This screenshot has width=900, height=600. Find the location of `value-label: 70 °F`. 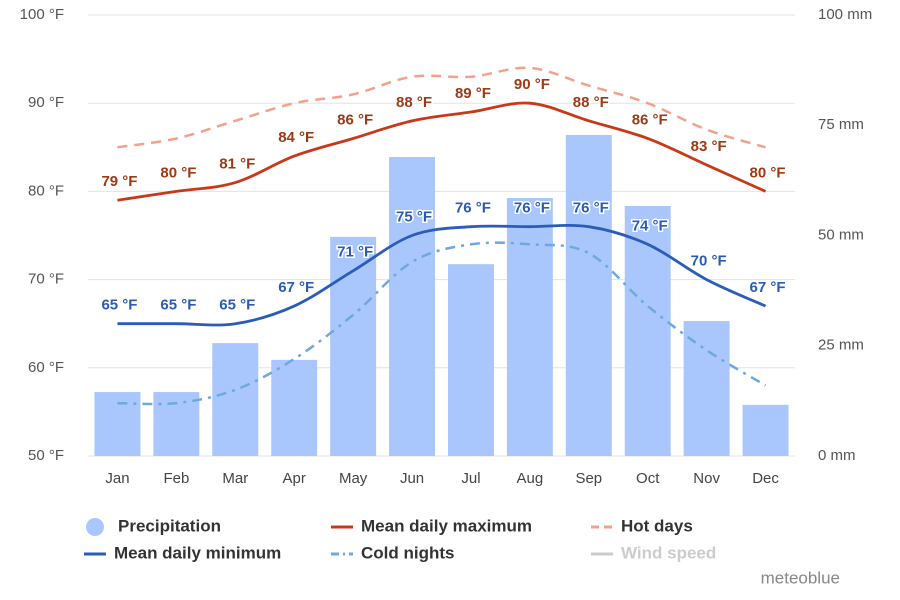

value-label: 70 °F is located at coordinates (709, 261).